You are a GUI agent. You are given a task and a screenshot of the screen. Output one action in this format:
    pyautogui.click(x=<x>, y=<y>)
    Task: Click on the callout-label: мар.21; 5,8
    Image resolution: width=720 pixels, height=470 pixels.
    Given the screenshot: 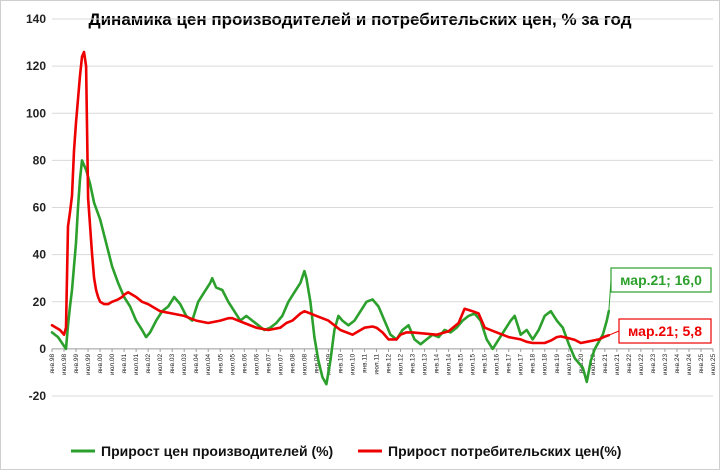 What is the action you would take?
    pyautogui.click(x=665, y=331)
    